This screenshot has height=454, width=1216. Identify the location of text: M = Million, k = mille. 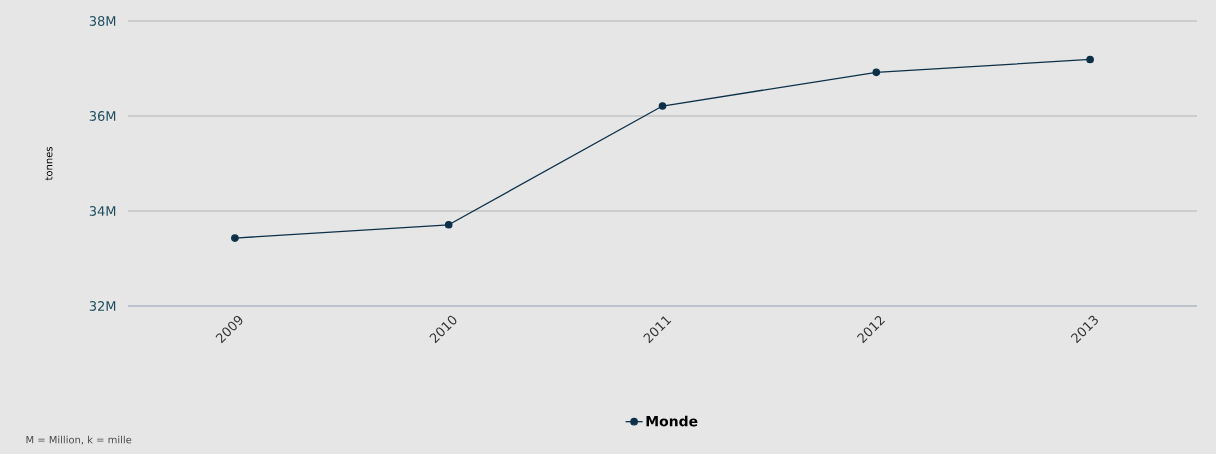
(79, 440).